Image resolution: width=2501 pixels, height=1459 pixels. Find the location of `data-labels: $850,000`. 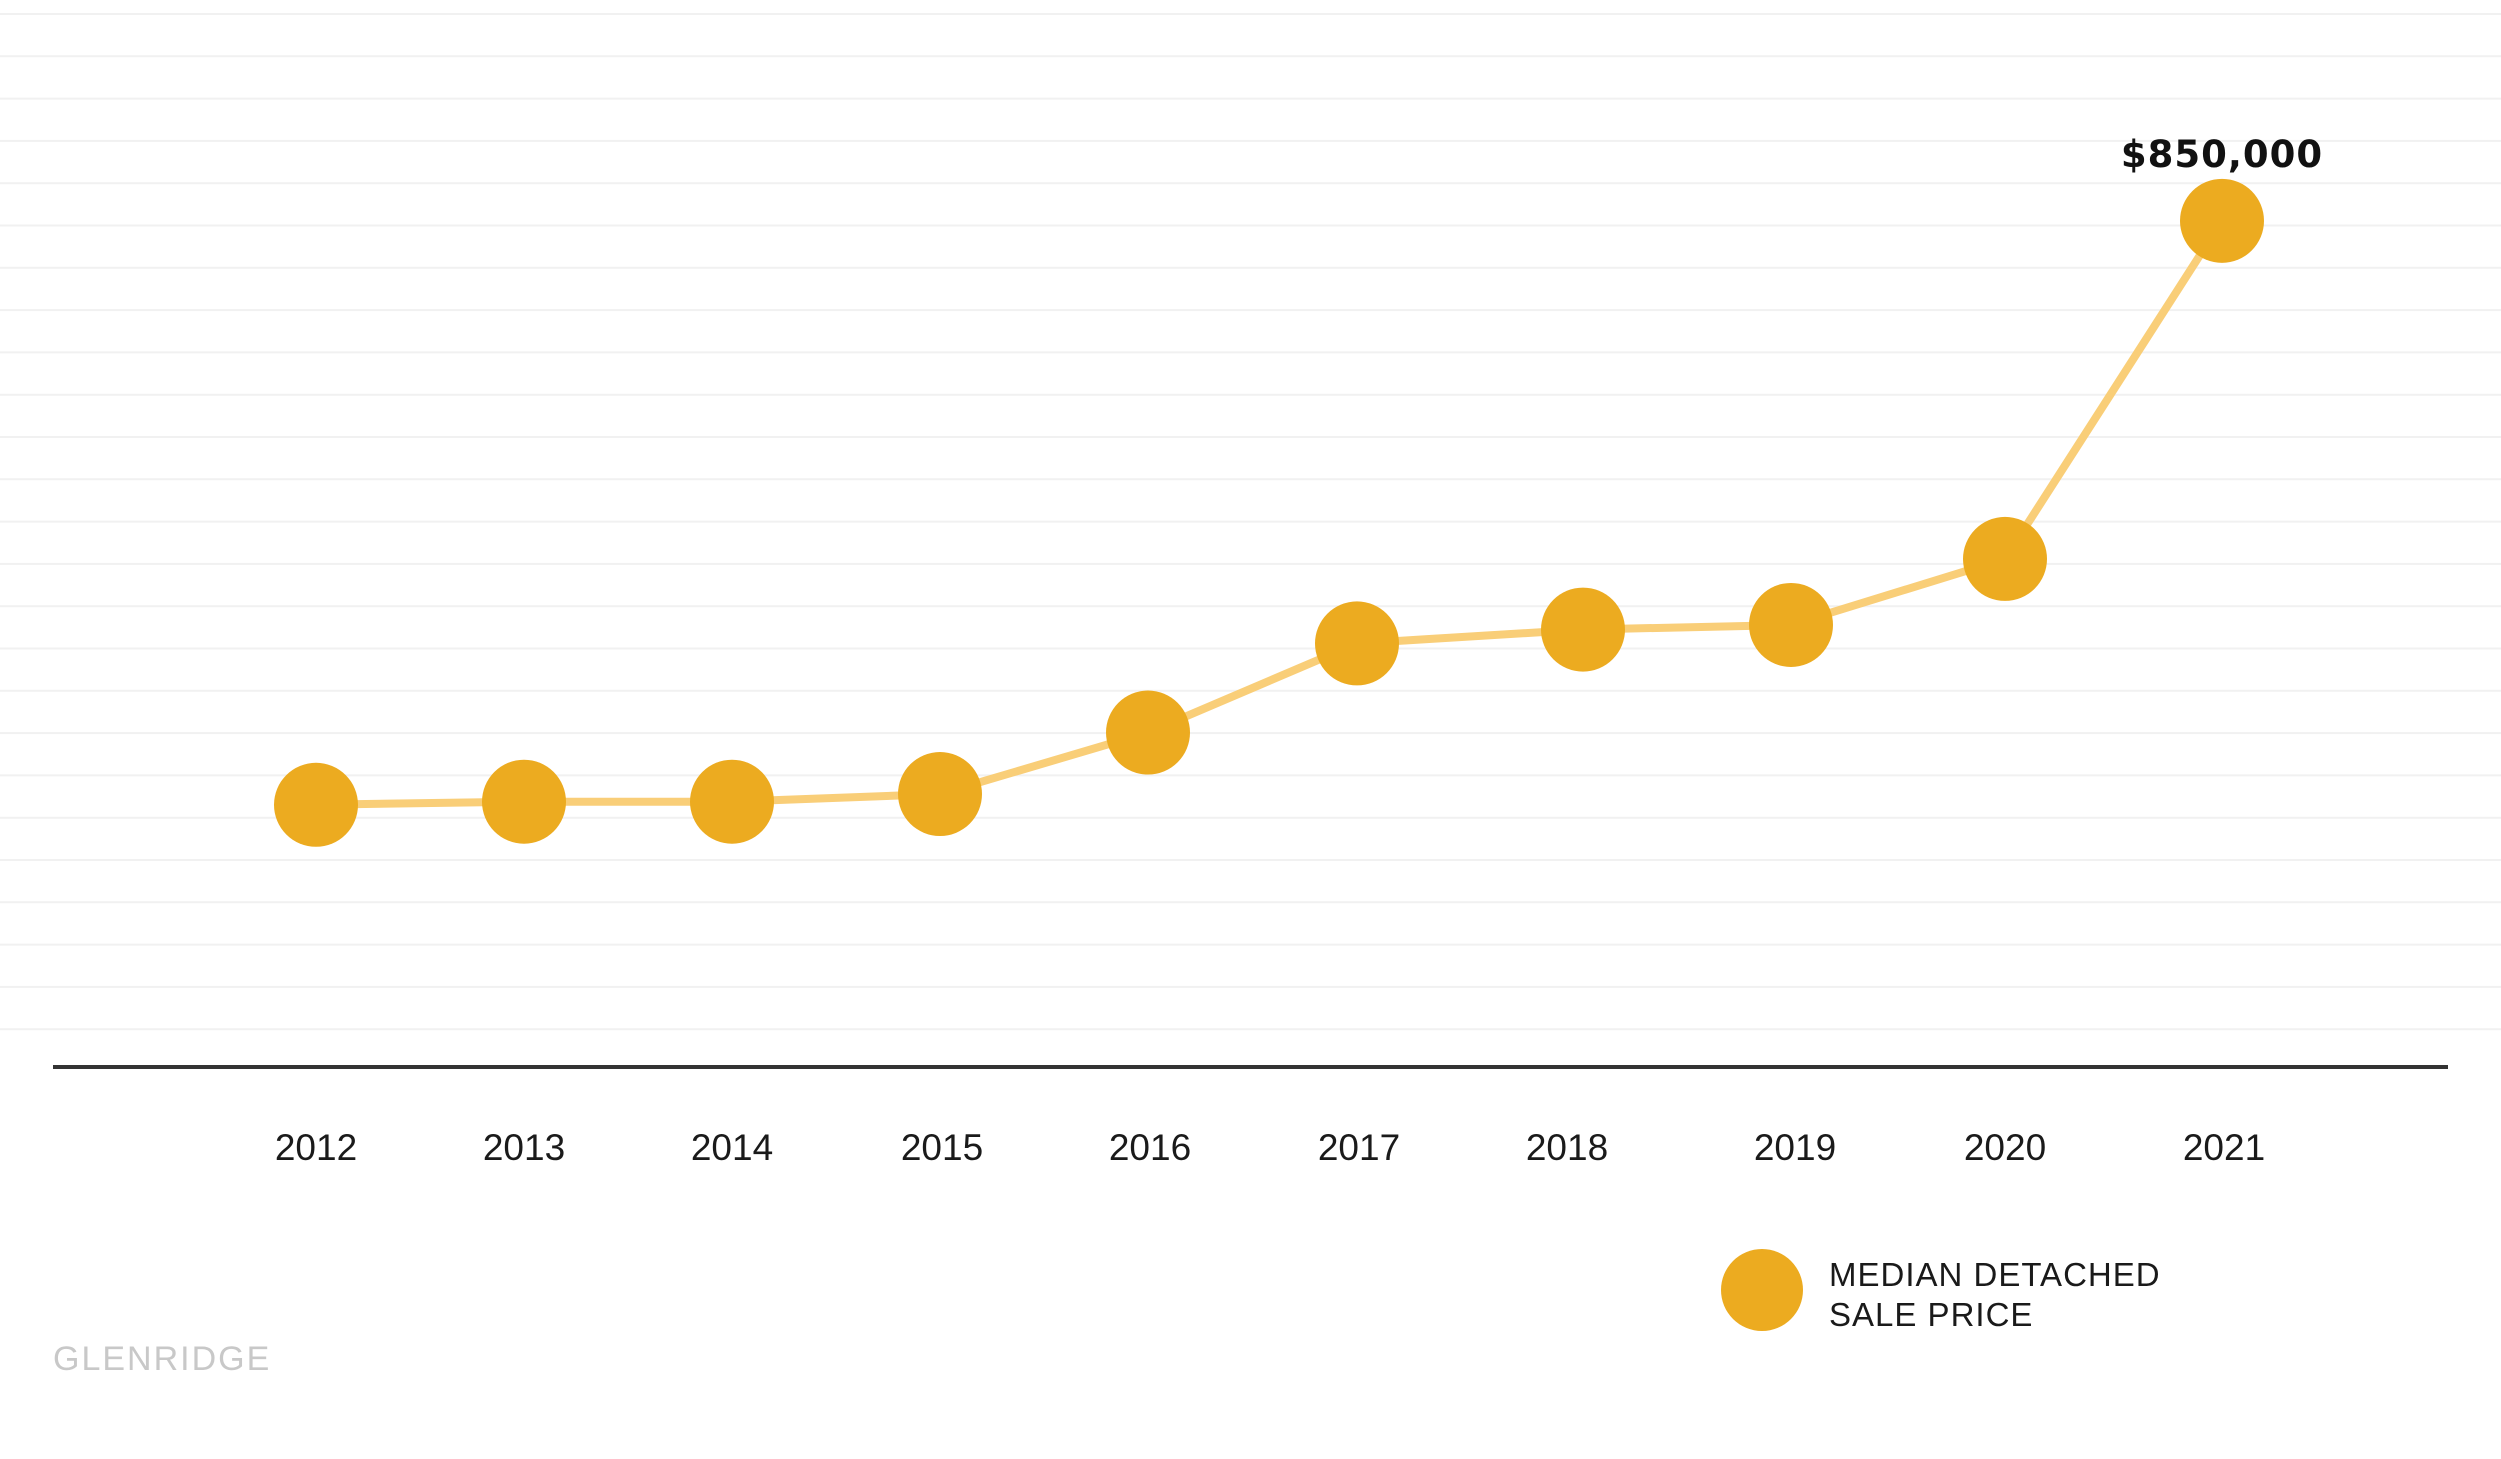

data-labels: $850,000 is located at coordinates (2222, 154).